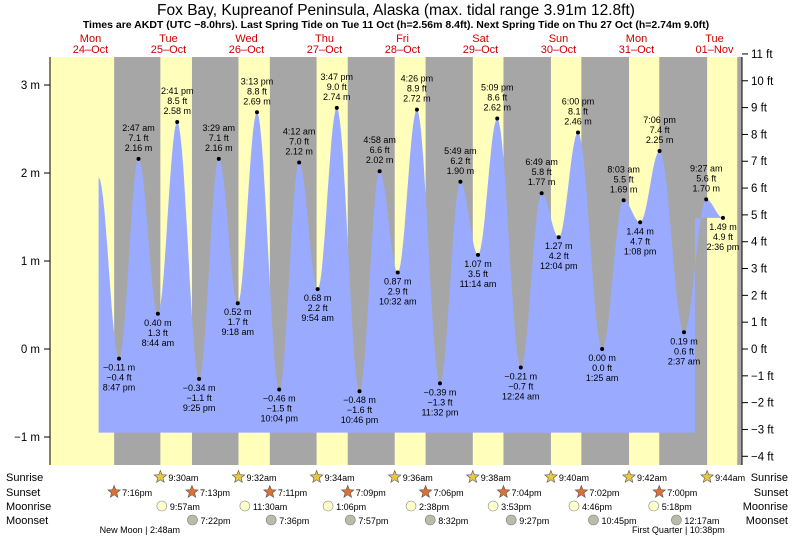 The width and height of the screenshot is (793, 539). I want to click on tide-m-label: 1.90 m, so click(461, 171).